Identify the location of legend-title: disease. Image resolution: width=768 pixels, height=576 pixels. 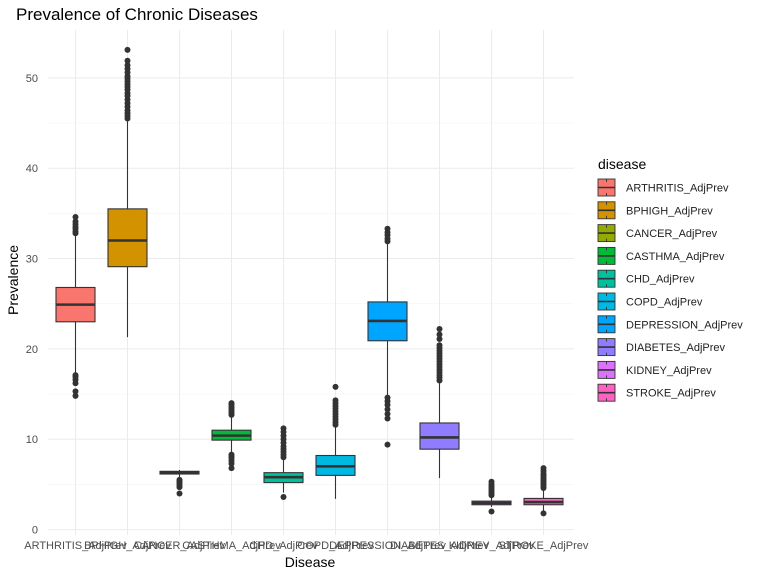
(622, 164).